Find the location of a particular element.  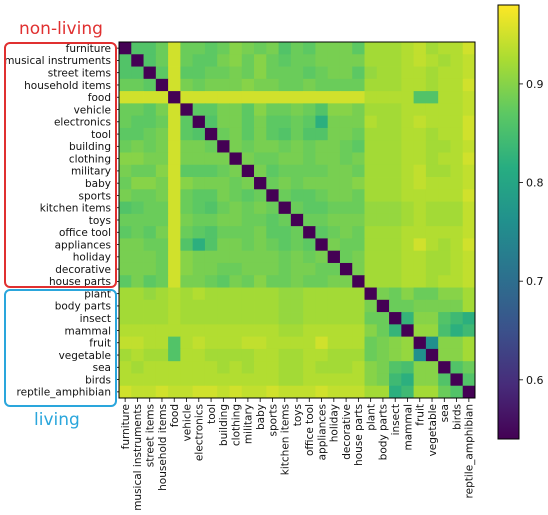

y-tick-label: military is located at coordinates (91, 172).